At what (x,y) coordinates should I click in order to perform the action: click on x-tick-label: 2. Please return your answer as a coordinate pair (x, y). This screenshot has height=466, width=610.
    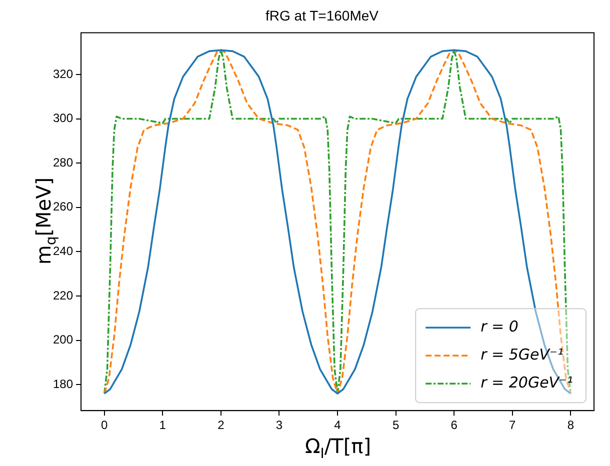
    Looking at the image, I should click on (221, 425).